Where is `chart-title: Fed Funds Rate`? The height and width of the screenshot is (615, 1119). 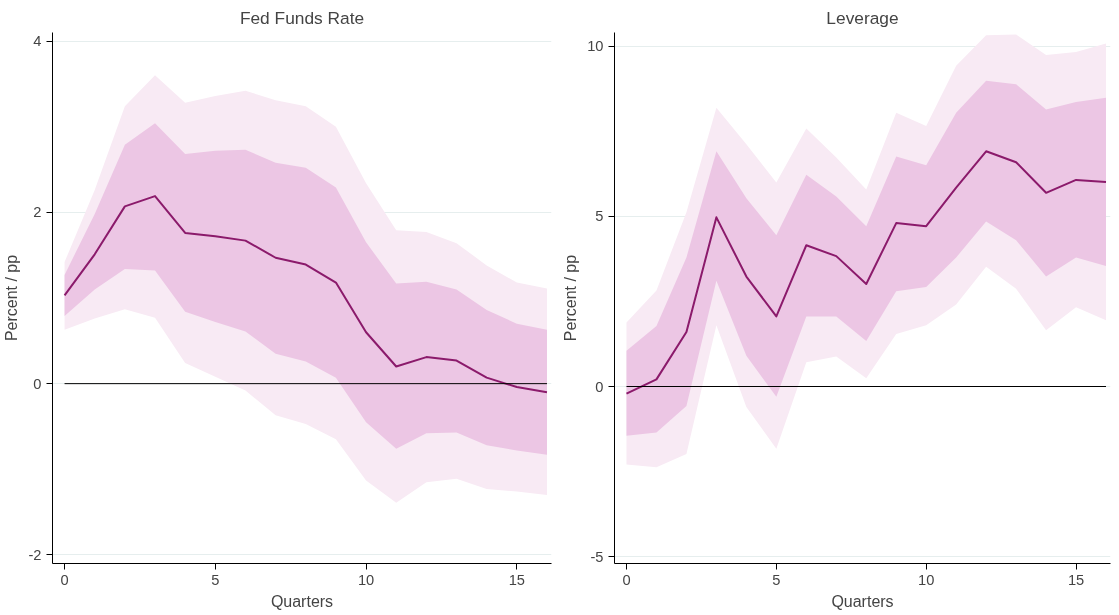 chart-title: Fed Funds Rate is located at coordinates (302, 17).